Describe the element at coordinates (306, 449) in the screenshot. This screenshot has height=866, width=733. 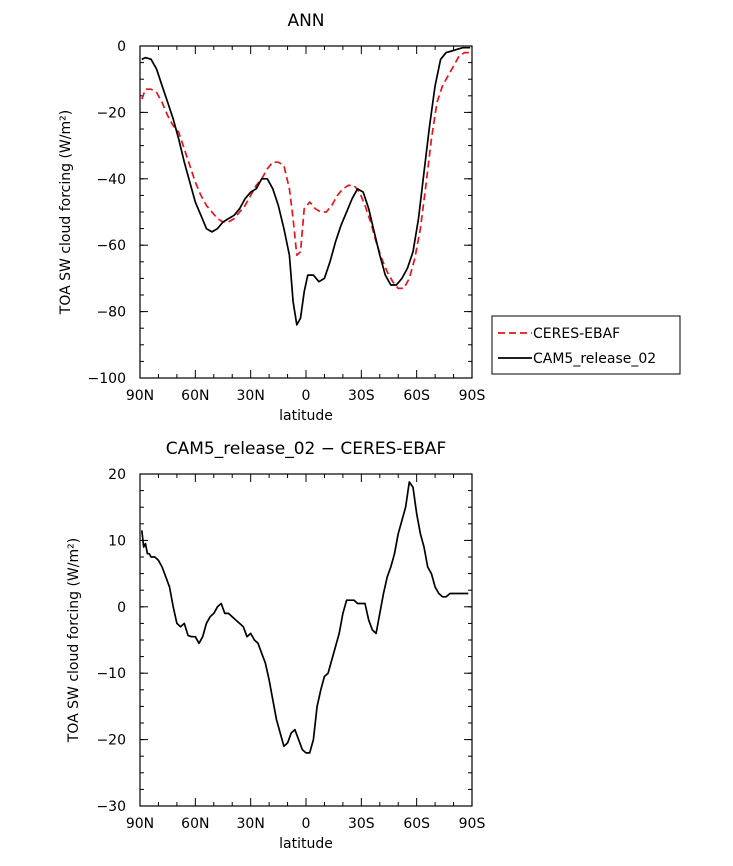
I see `chart-title: CAM5_release_02 − CERES-EBAF` at that location.